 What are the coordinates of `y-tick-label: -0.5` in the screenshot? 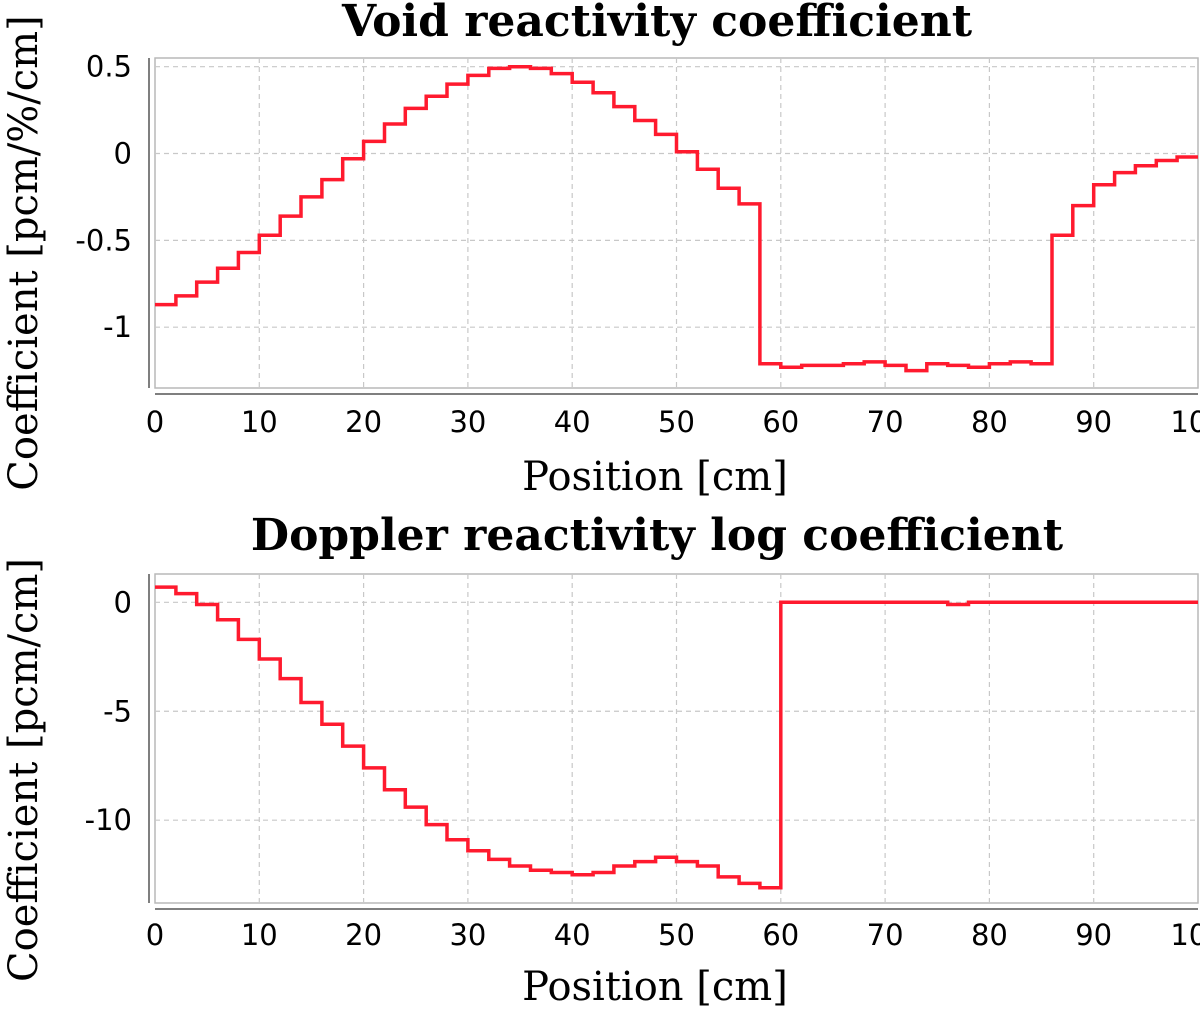 It's located at (103, 240).